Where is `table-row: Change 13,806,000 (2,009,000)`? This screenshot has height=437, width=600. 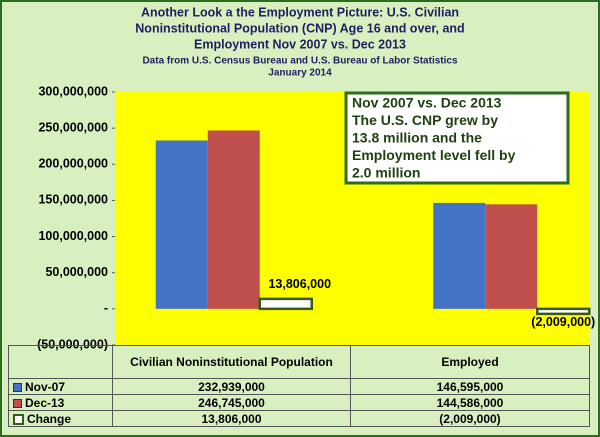
table-row: Change 13,806,000 (2,009,000) is located at coordinates (299, 418).